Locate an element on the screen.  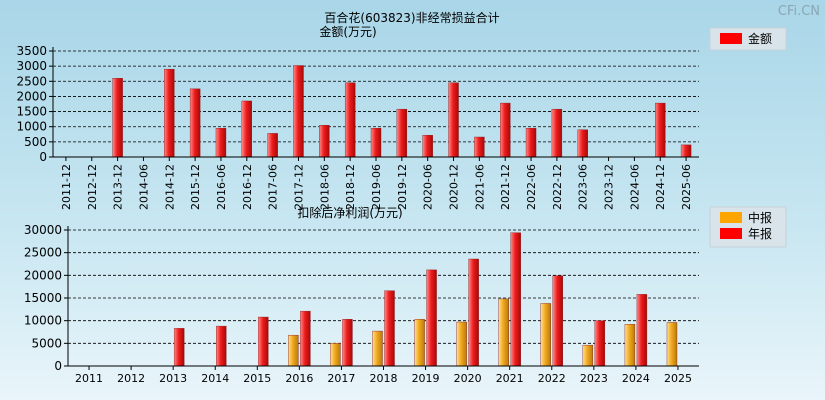
chart2-legend-label-annual: 年报 is located at coordinates (760, 233).